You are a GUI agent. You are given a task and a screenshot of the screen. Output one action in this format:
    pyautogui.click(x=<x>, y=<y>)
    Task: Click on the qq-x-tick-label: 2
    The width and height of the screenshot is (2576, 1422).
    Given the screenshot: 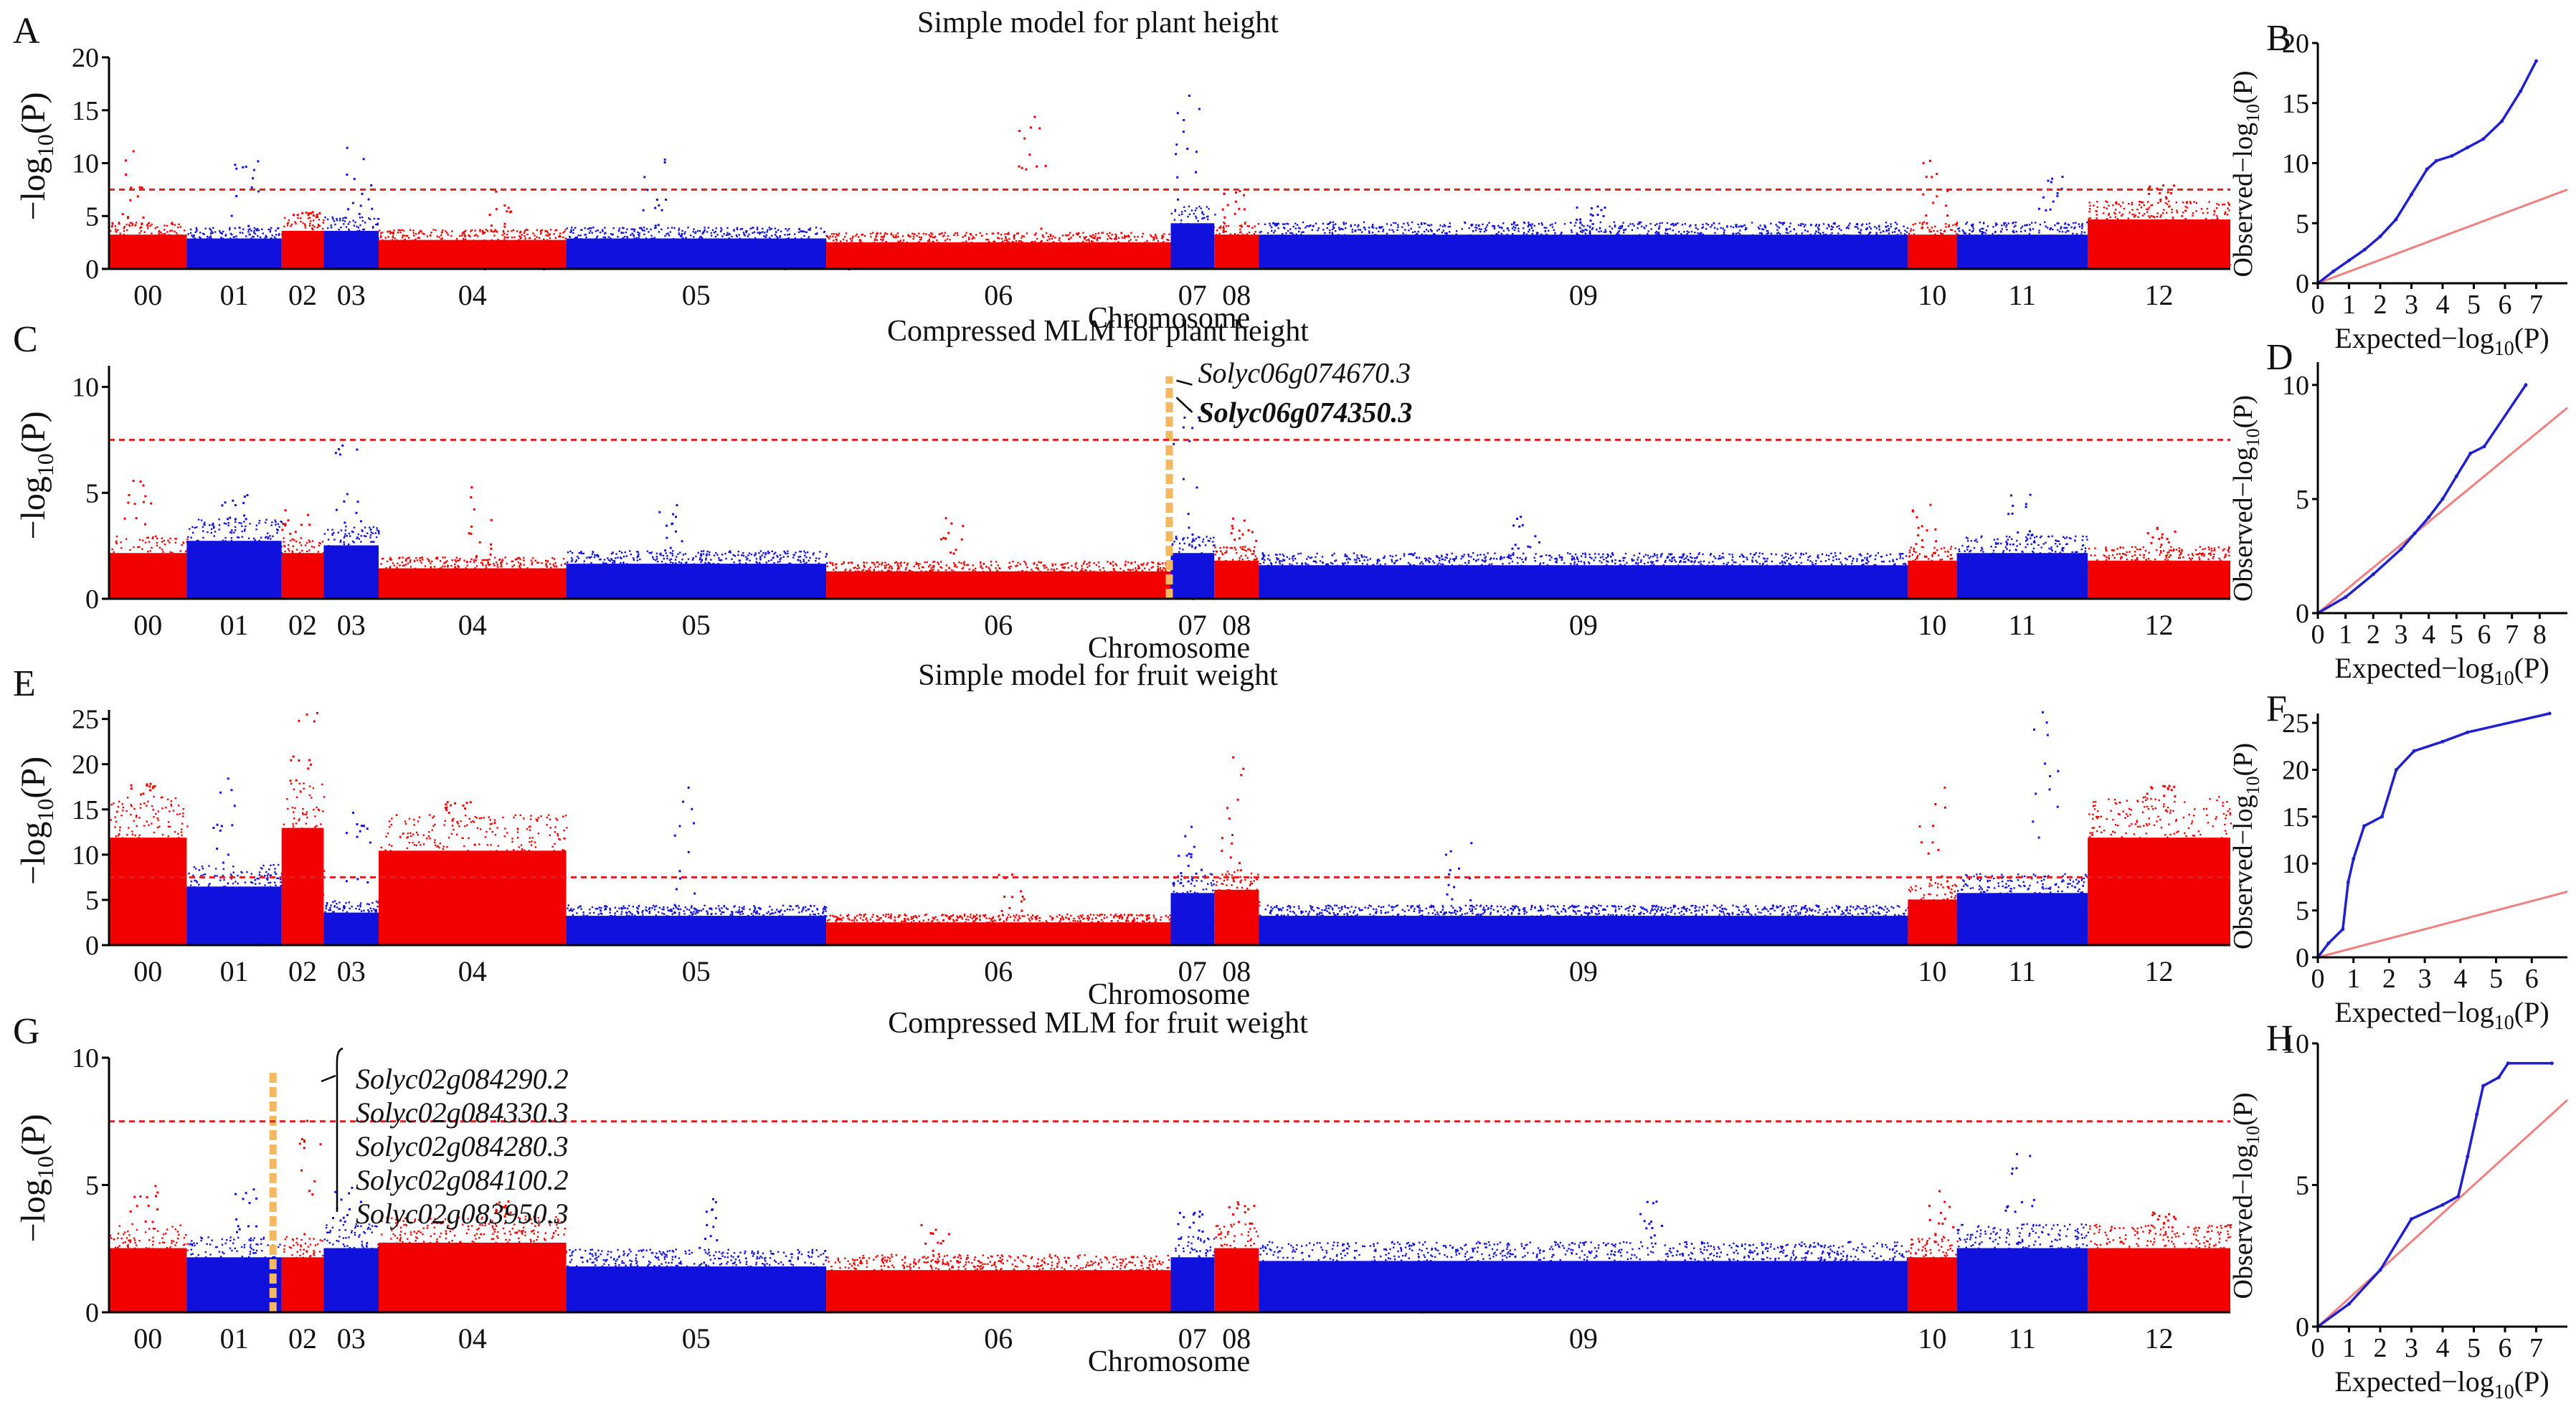 What is the action you would take?
    pyautogui.click(x=2380, y=305)
    